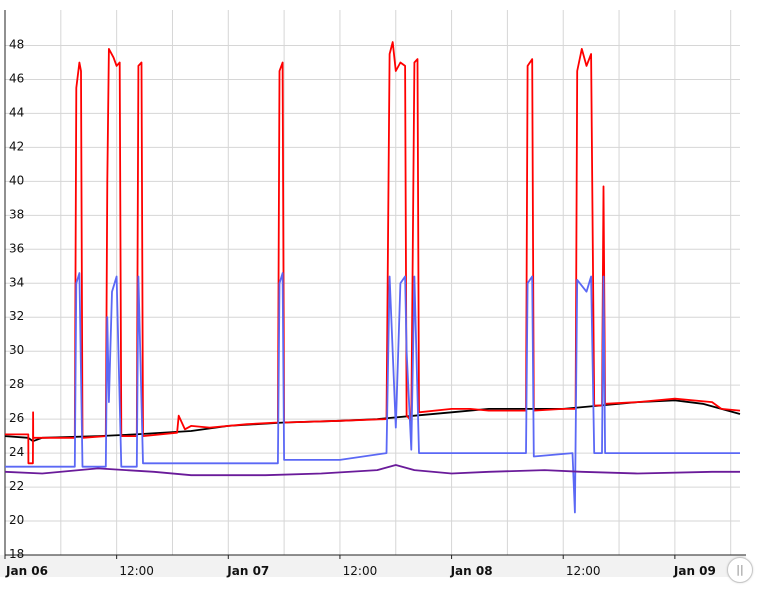  Describe the element at coordinates (16, 282) in the screenshot. I see `y-tick-label: 34` at that location.